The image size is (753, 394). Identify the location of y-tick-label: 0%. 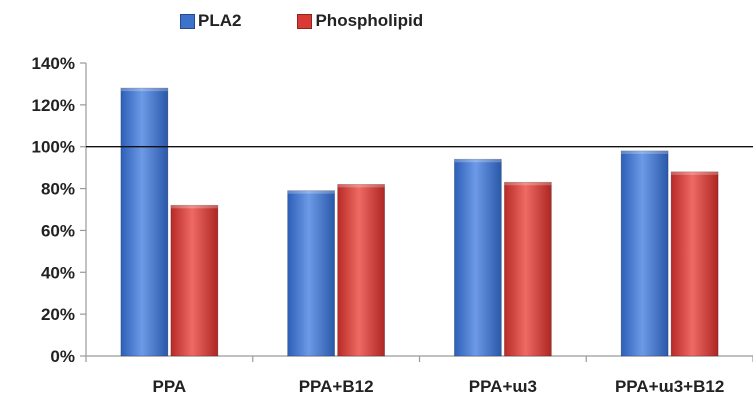
(62, 356).